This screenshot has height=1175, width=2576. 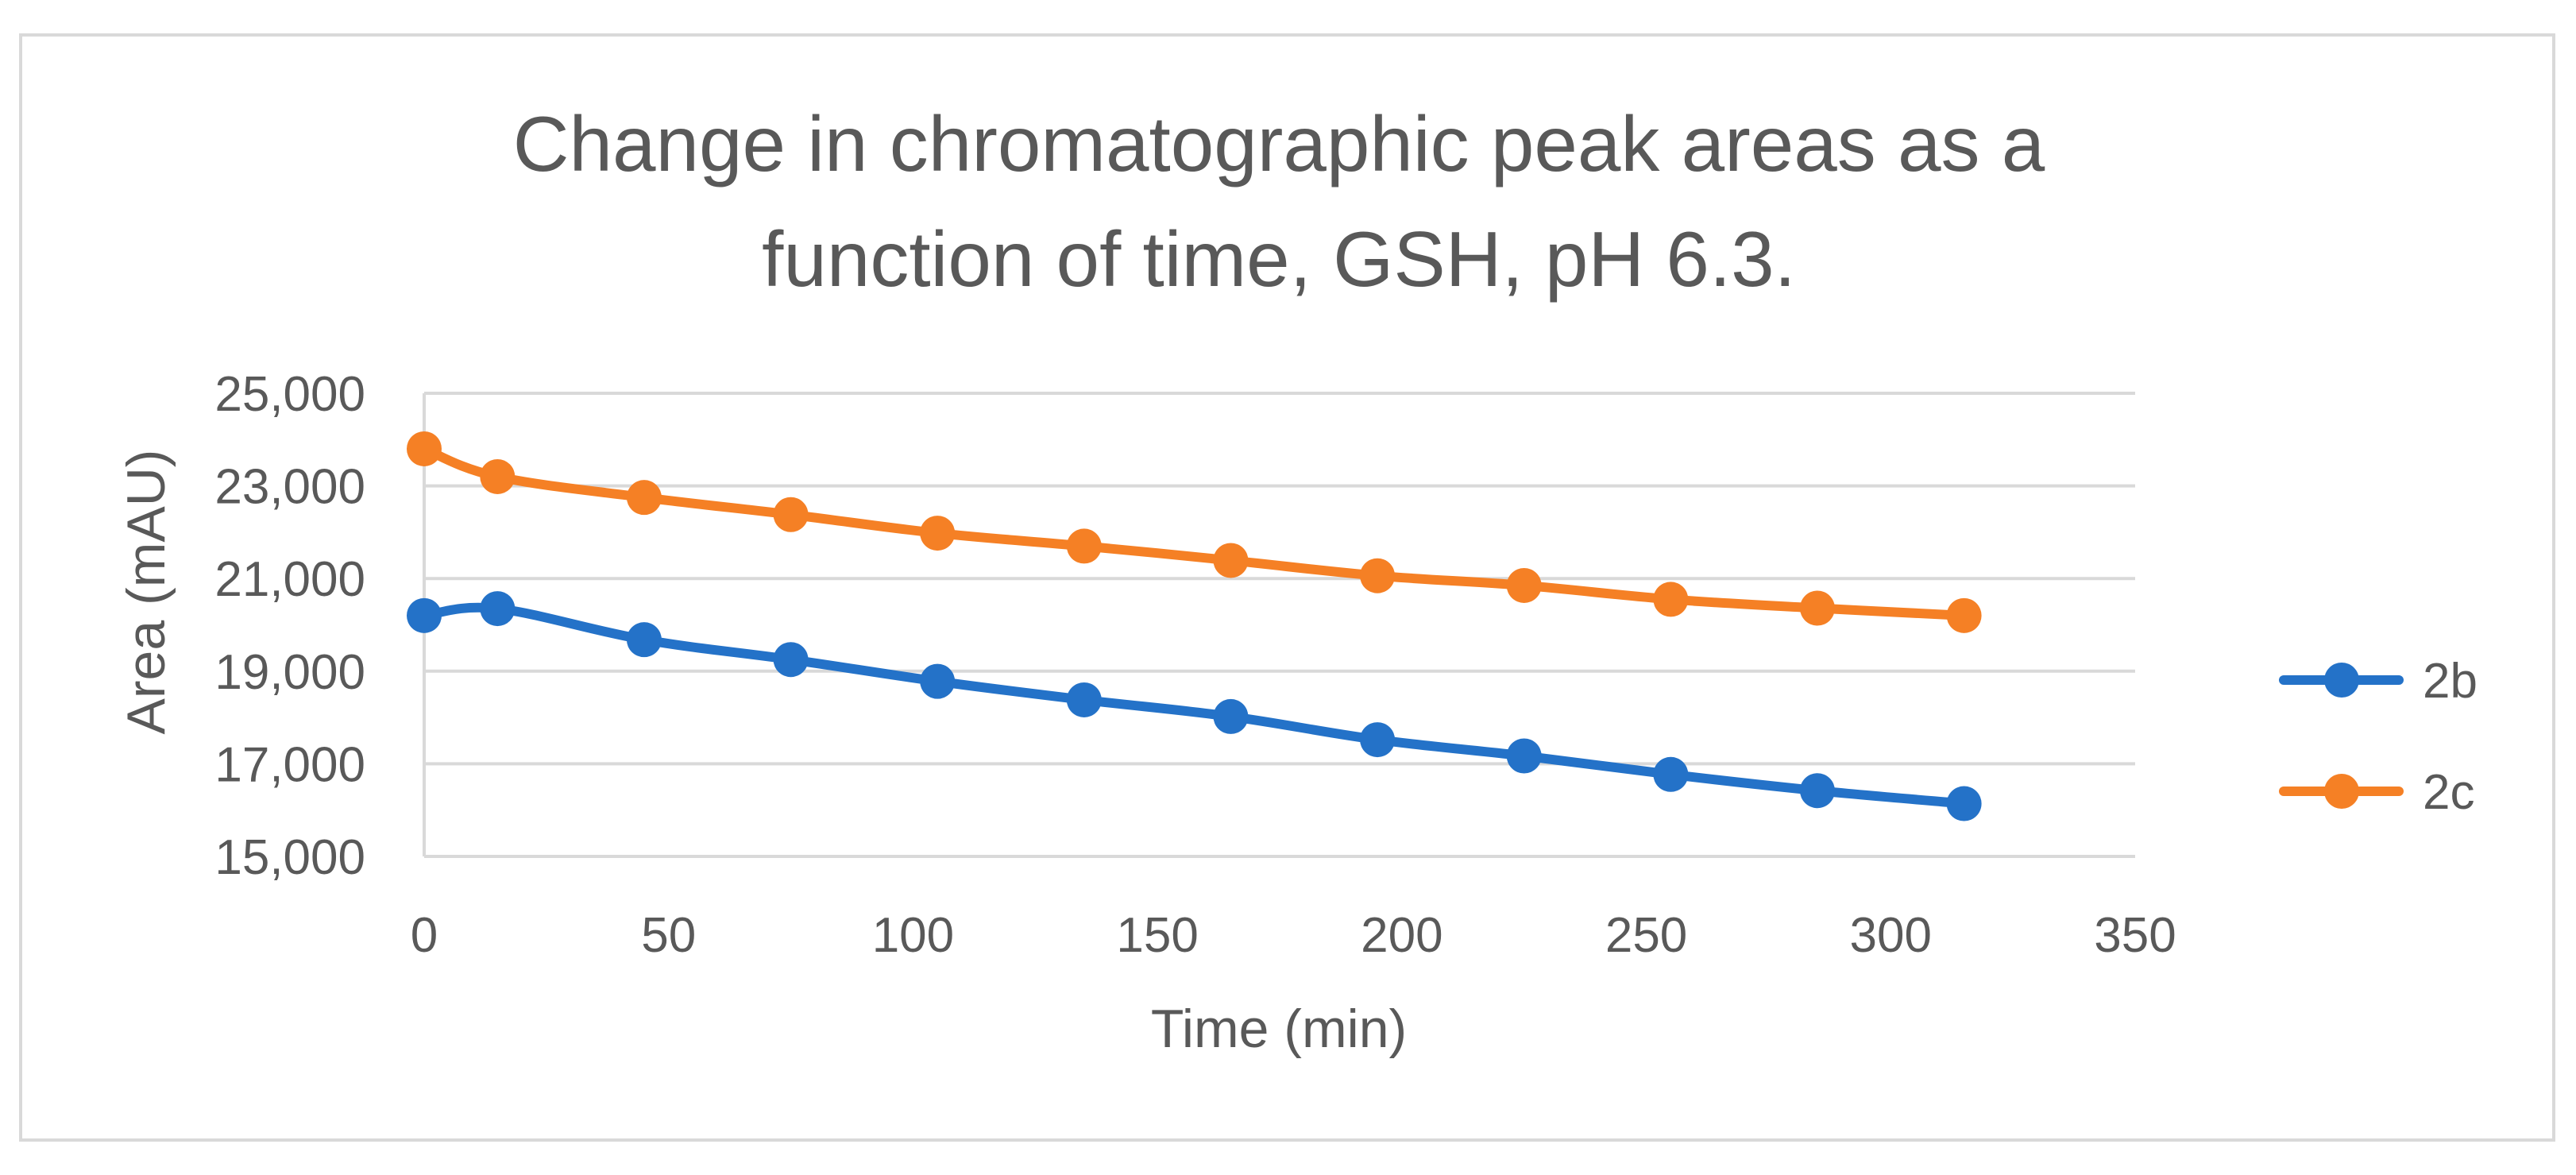 I want to click on y-tick-label: 23,000, so click(x=289, y=487).